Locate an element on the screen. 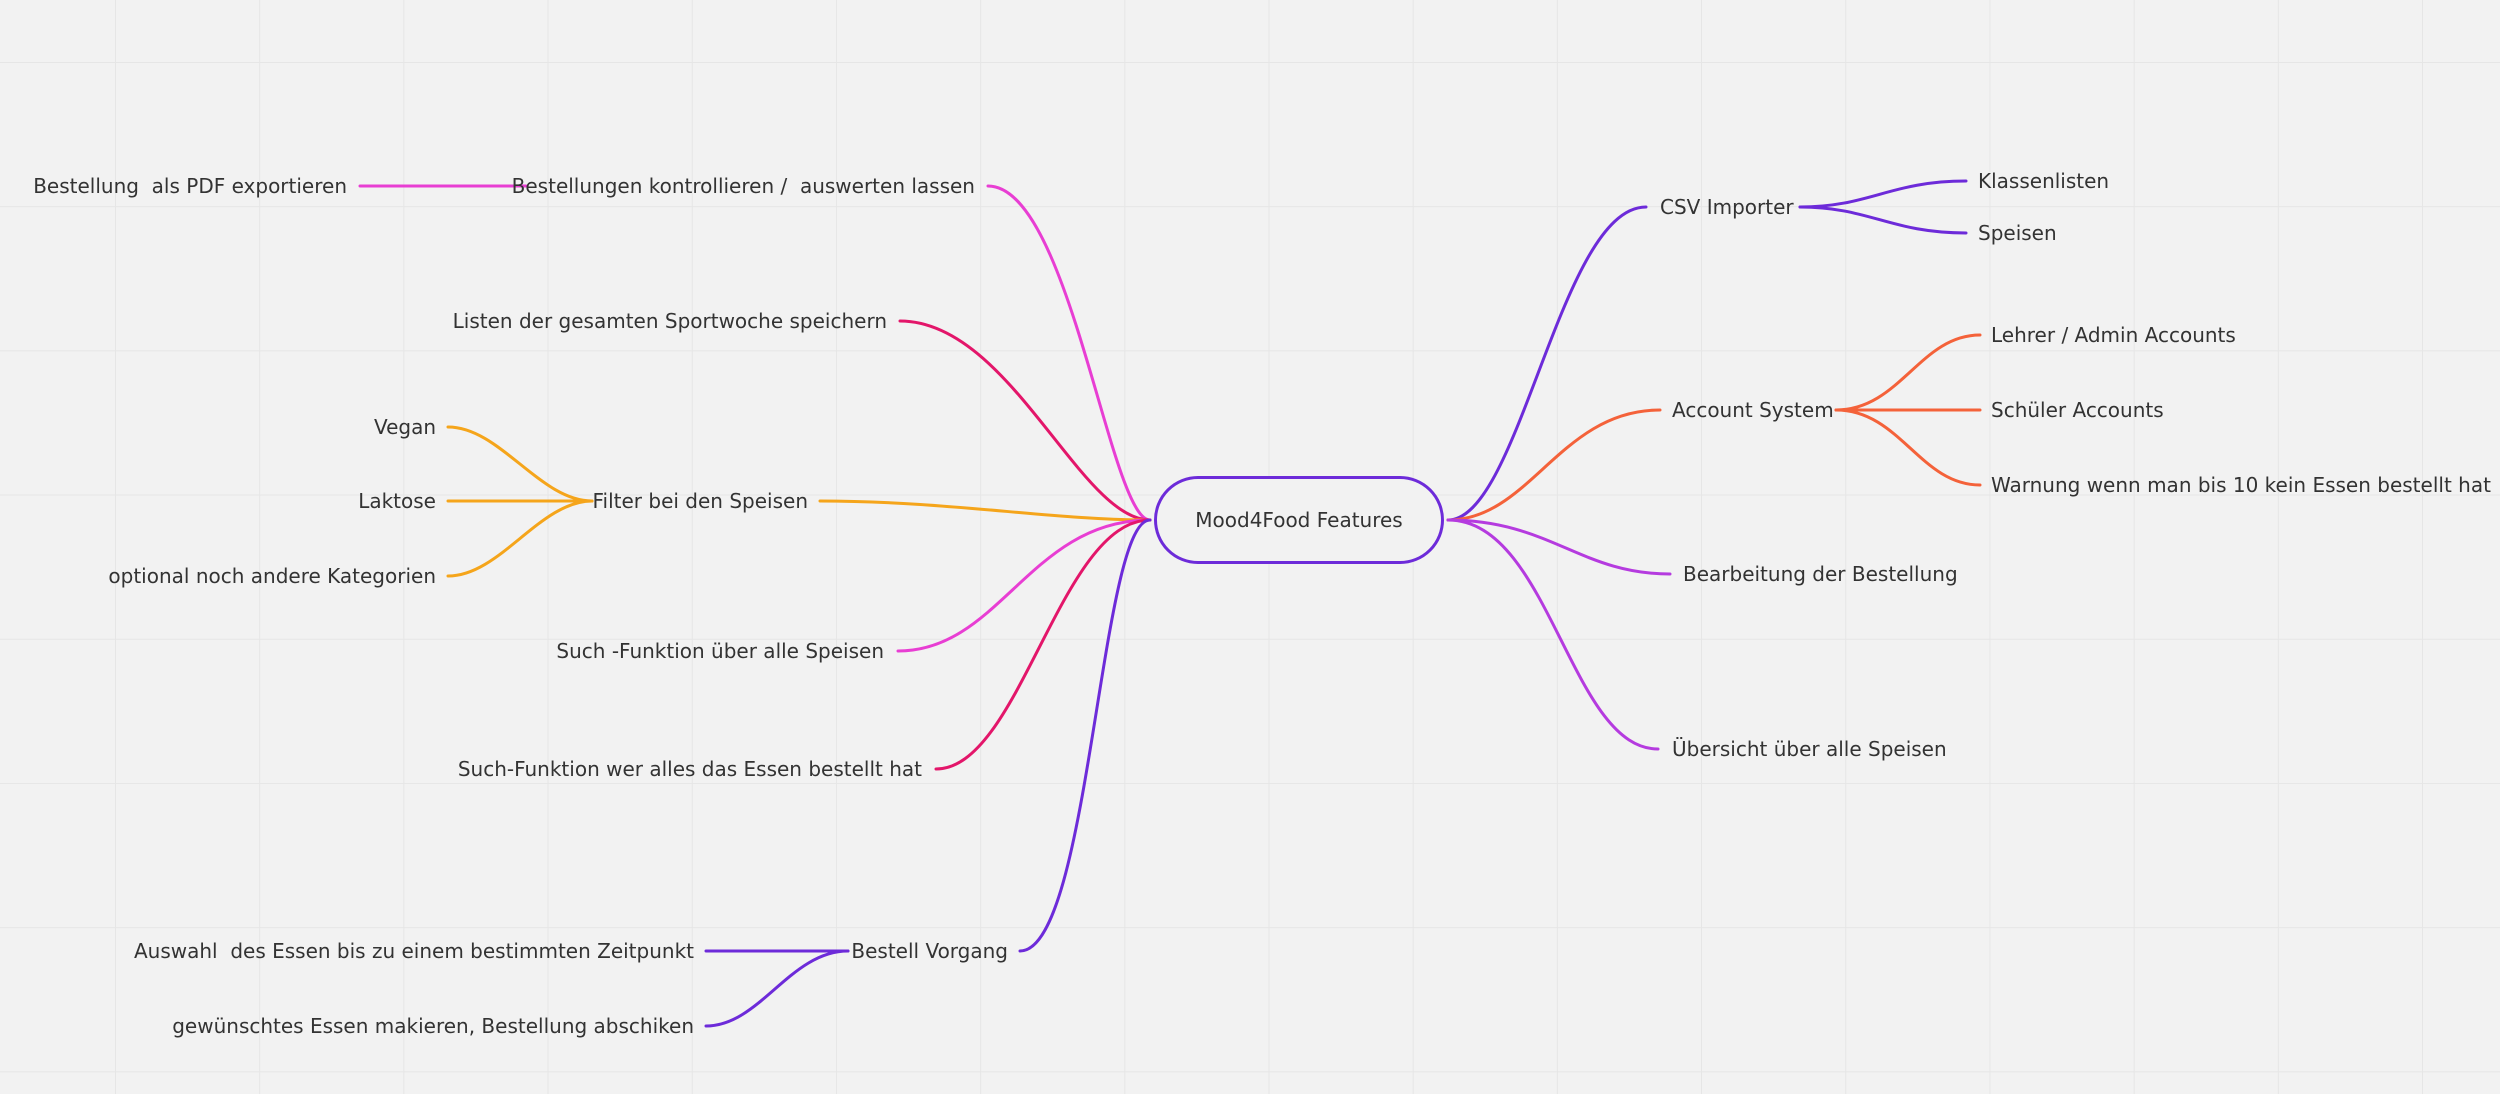  link-root-to-such-funktion-bestellt is located at coordinates (1043, 644).